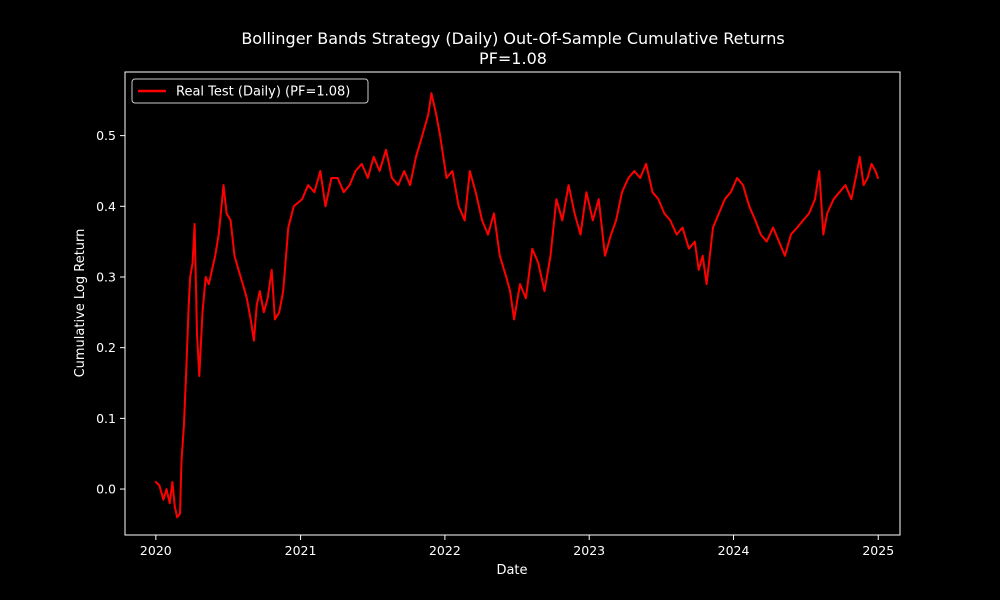 Image resolution: width=1000 pixels, height=600 pixels. I want to click on x-tick-label: 2022, so click(445, 550).